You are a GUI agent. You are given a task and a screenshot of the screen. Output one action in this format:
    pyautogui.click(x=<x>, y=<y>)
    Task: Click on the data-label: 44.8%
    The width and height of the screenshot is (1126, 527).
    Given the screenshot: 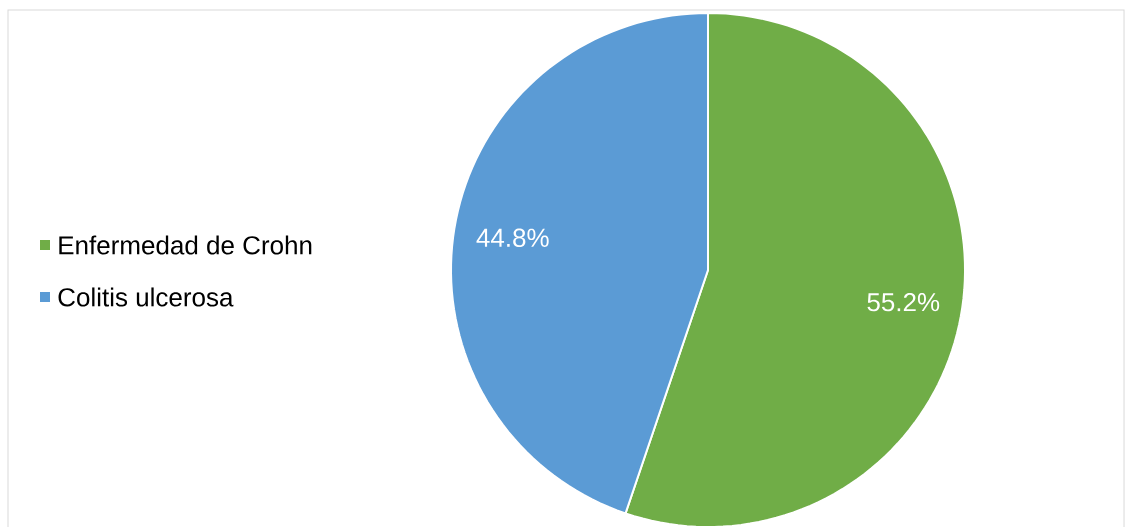 What is the action you would take?
    pyautogui.click(x=512, y=238)
    